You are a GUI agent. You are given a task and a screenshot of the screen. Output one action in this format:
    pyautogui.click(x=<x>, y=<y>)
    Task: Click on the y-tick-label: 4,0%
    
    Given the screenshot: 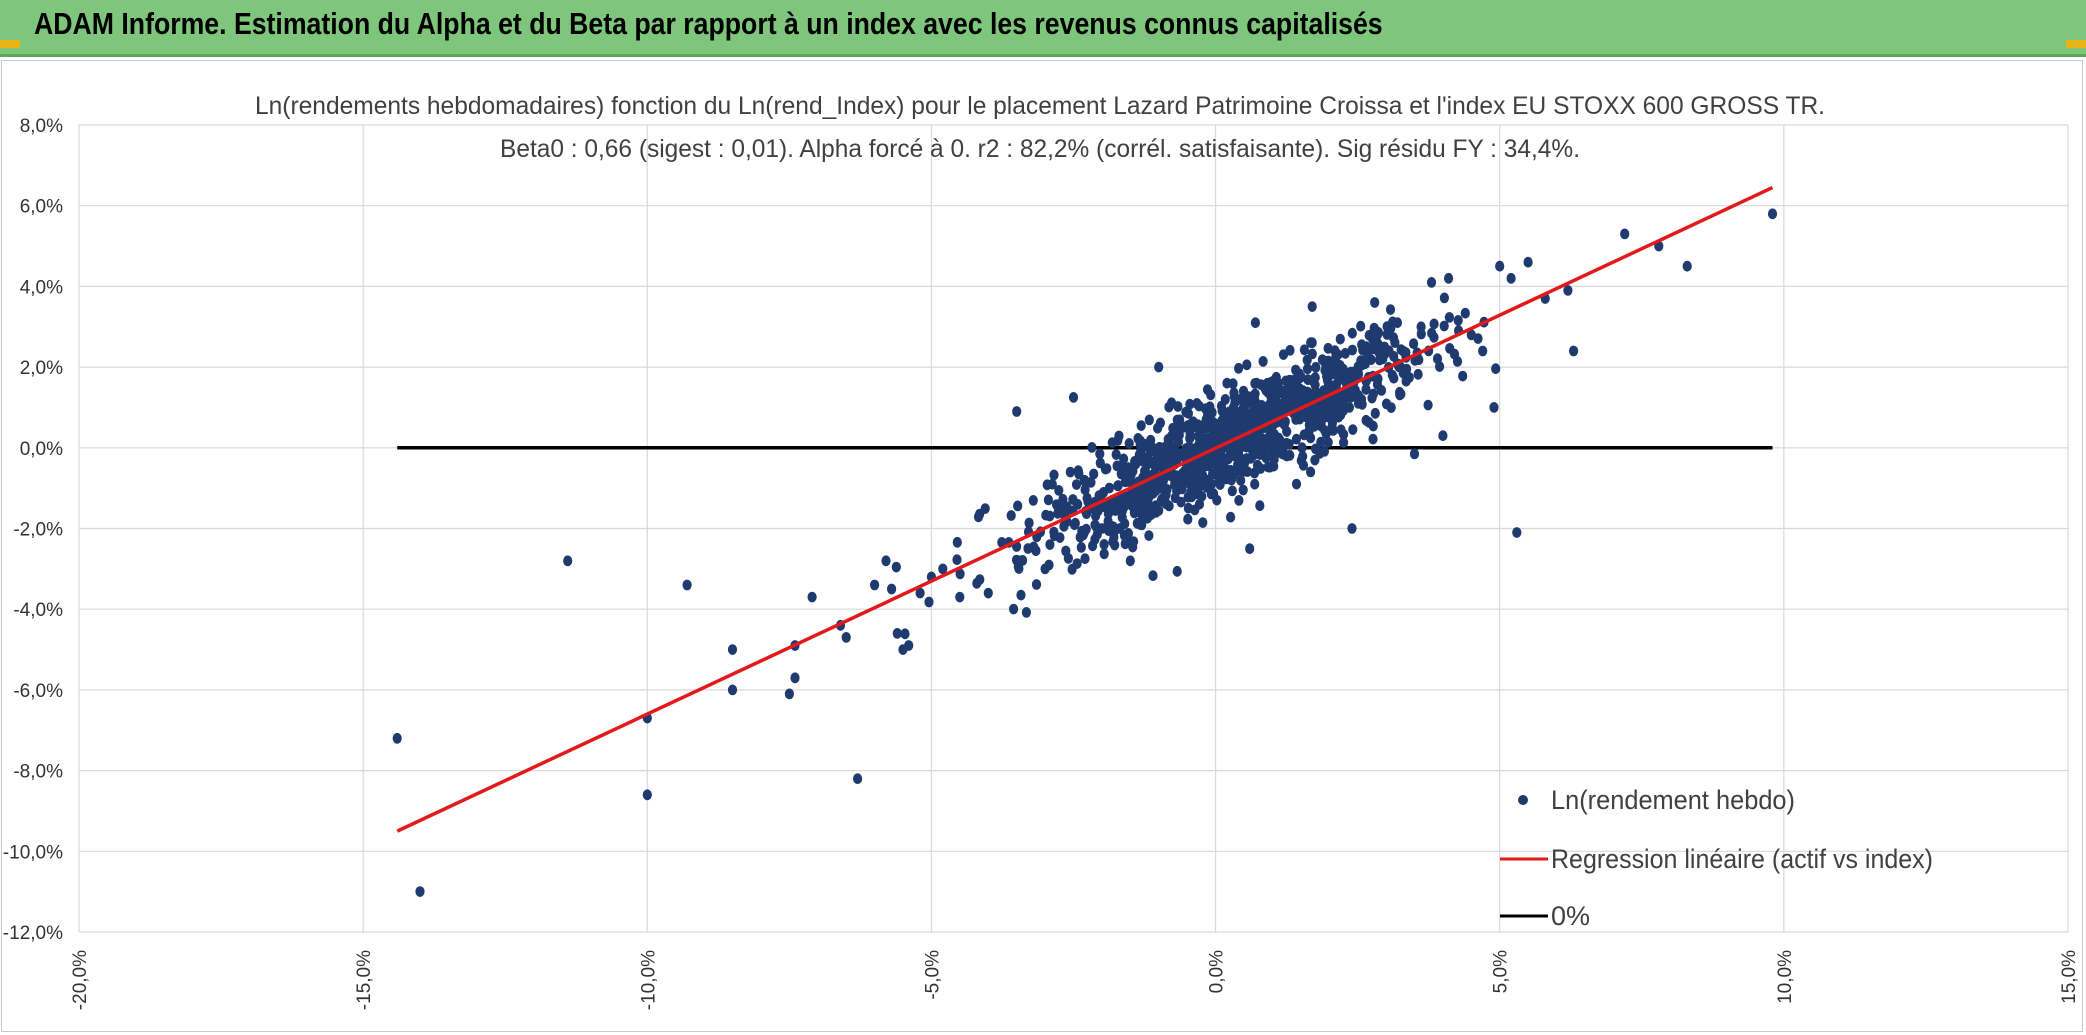 What is the action you would take?
    pyautogui.click(x=41, y=287)
    